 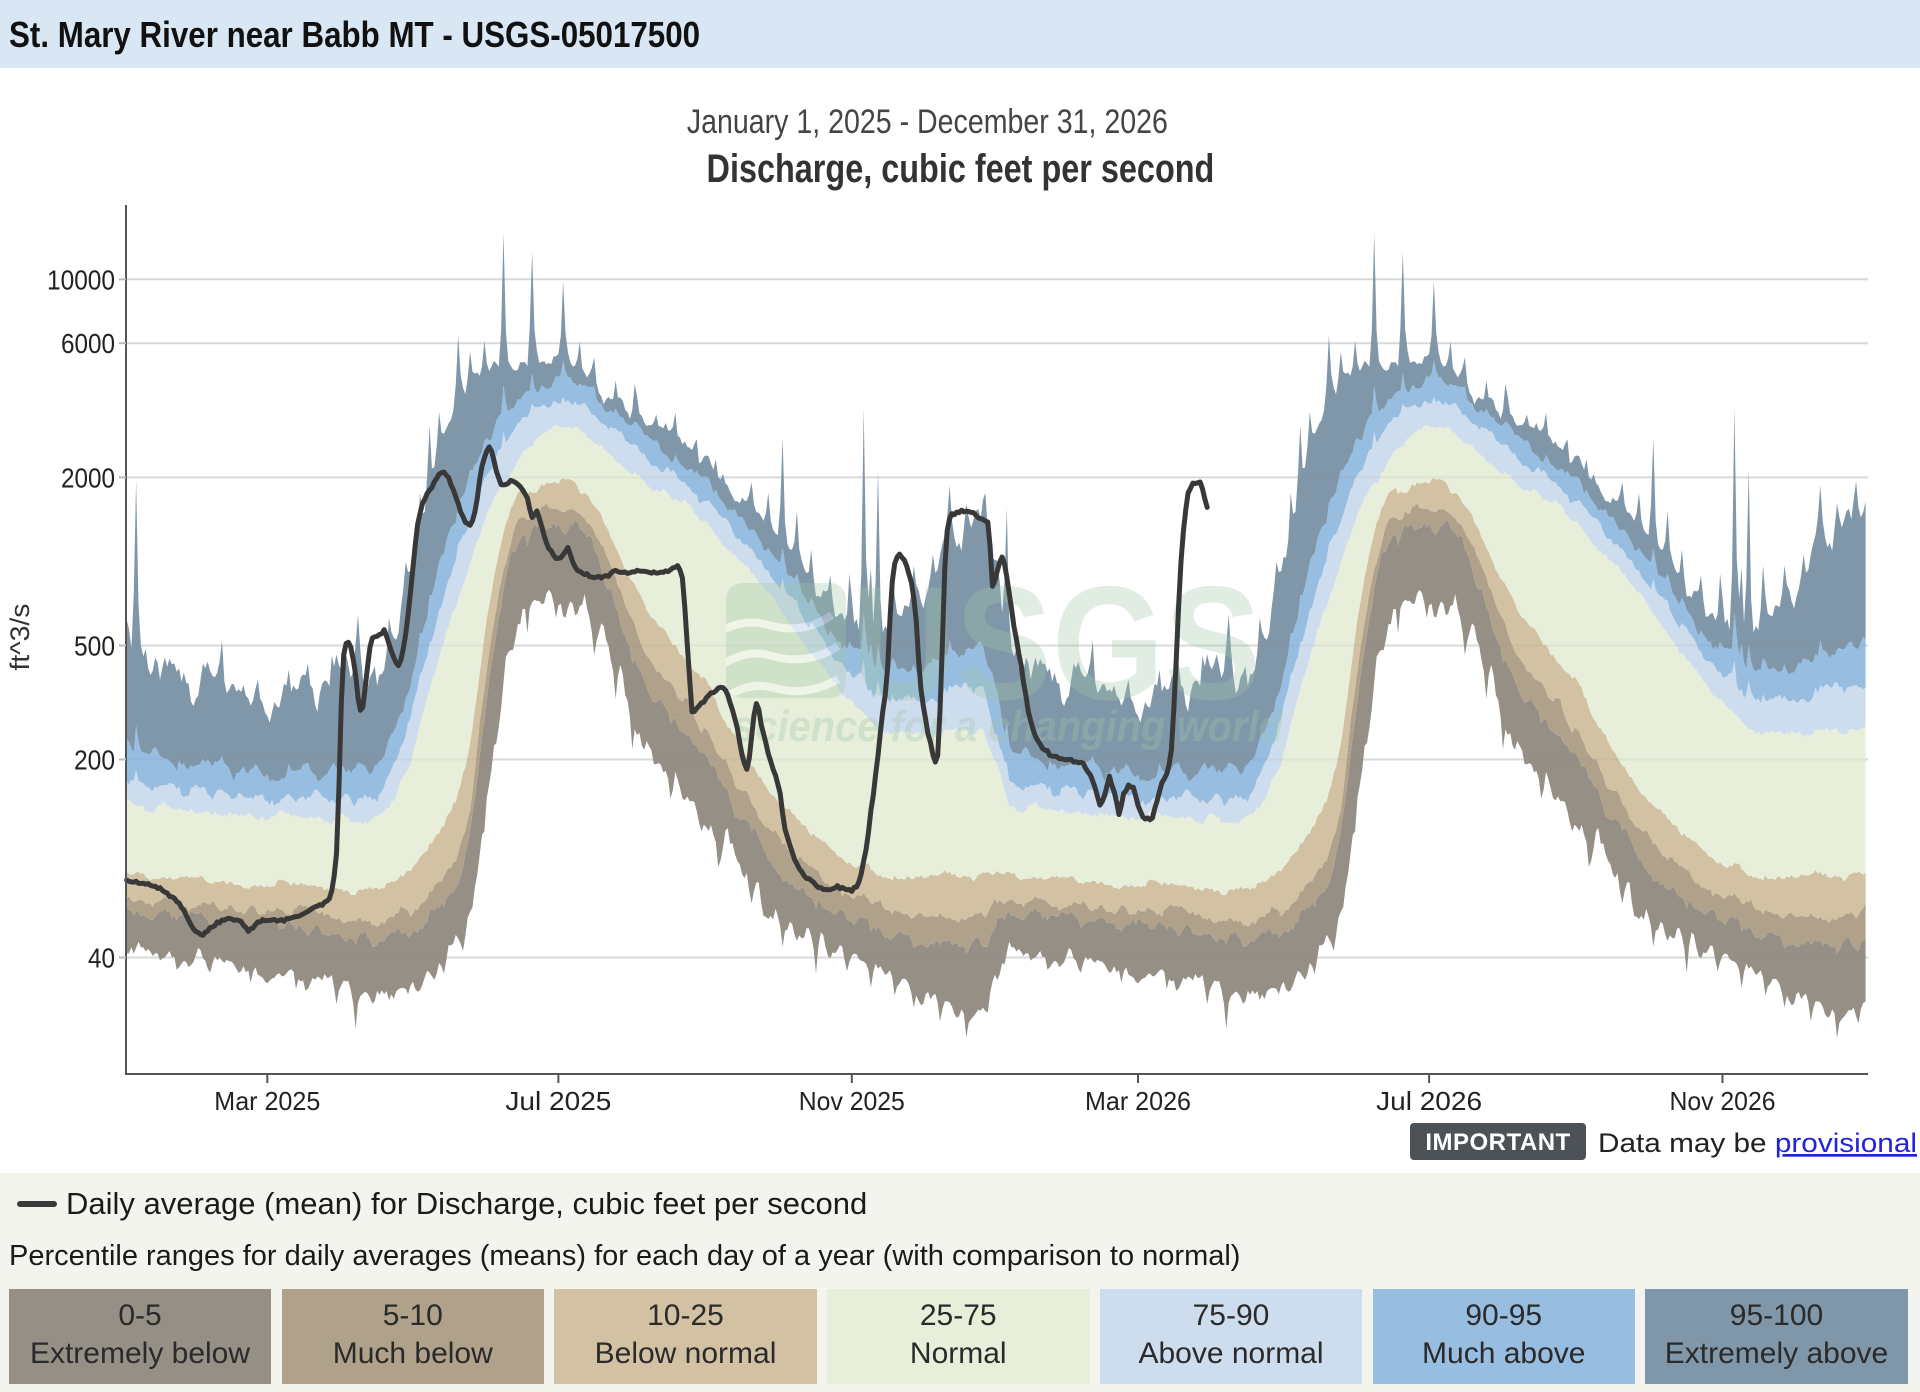 What do you see at coordinates (1497, 1142) in the screenshot?
I see `svg-text: IMPORTANT` at bounding box center [1497, 1142].